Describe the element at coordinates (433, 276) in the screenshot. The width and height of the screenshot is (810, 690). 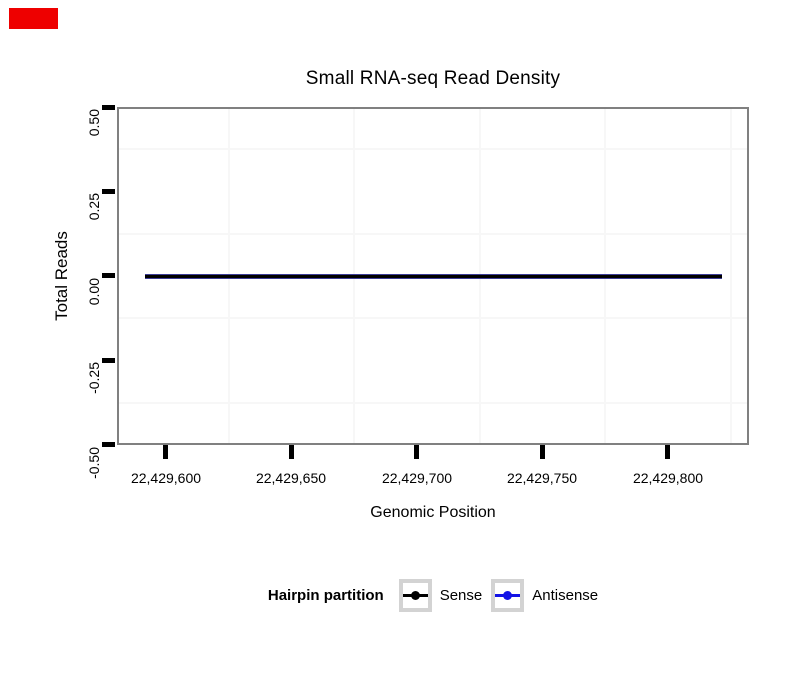
I see `read-density-line` at that location.